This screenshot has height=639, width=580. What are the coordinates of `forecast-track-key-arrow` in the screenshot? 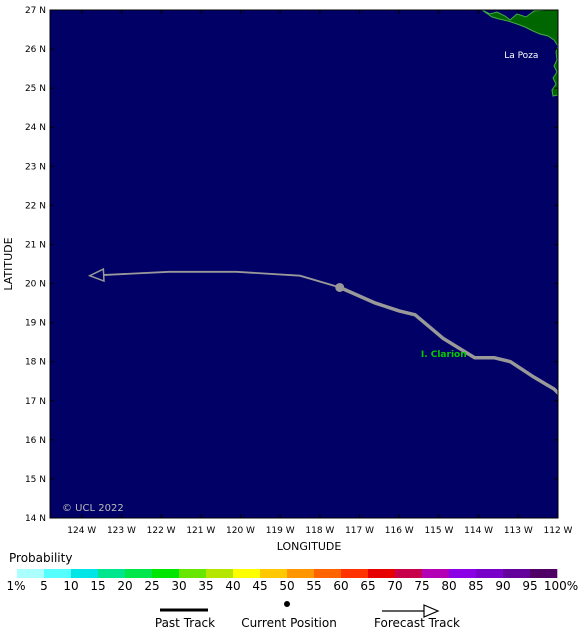 It's located at (431, 611).